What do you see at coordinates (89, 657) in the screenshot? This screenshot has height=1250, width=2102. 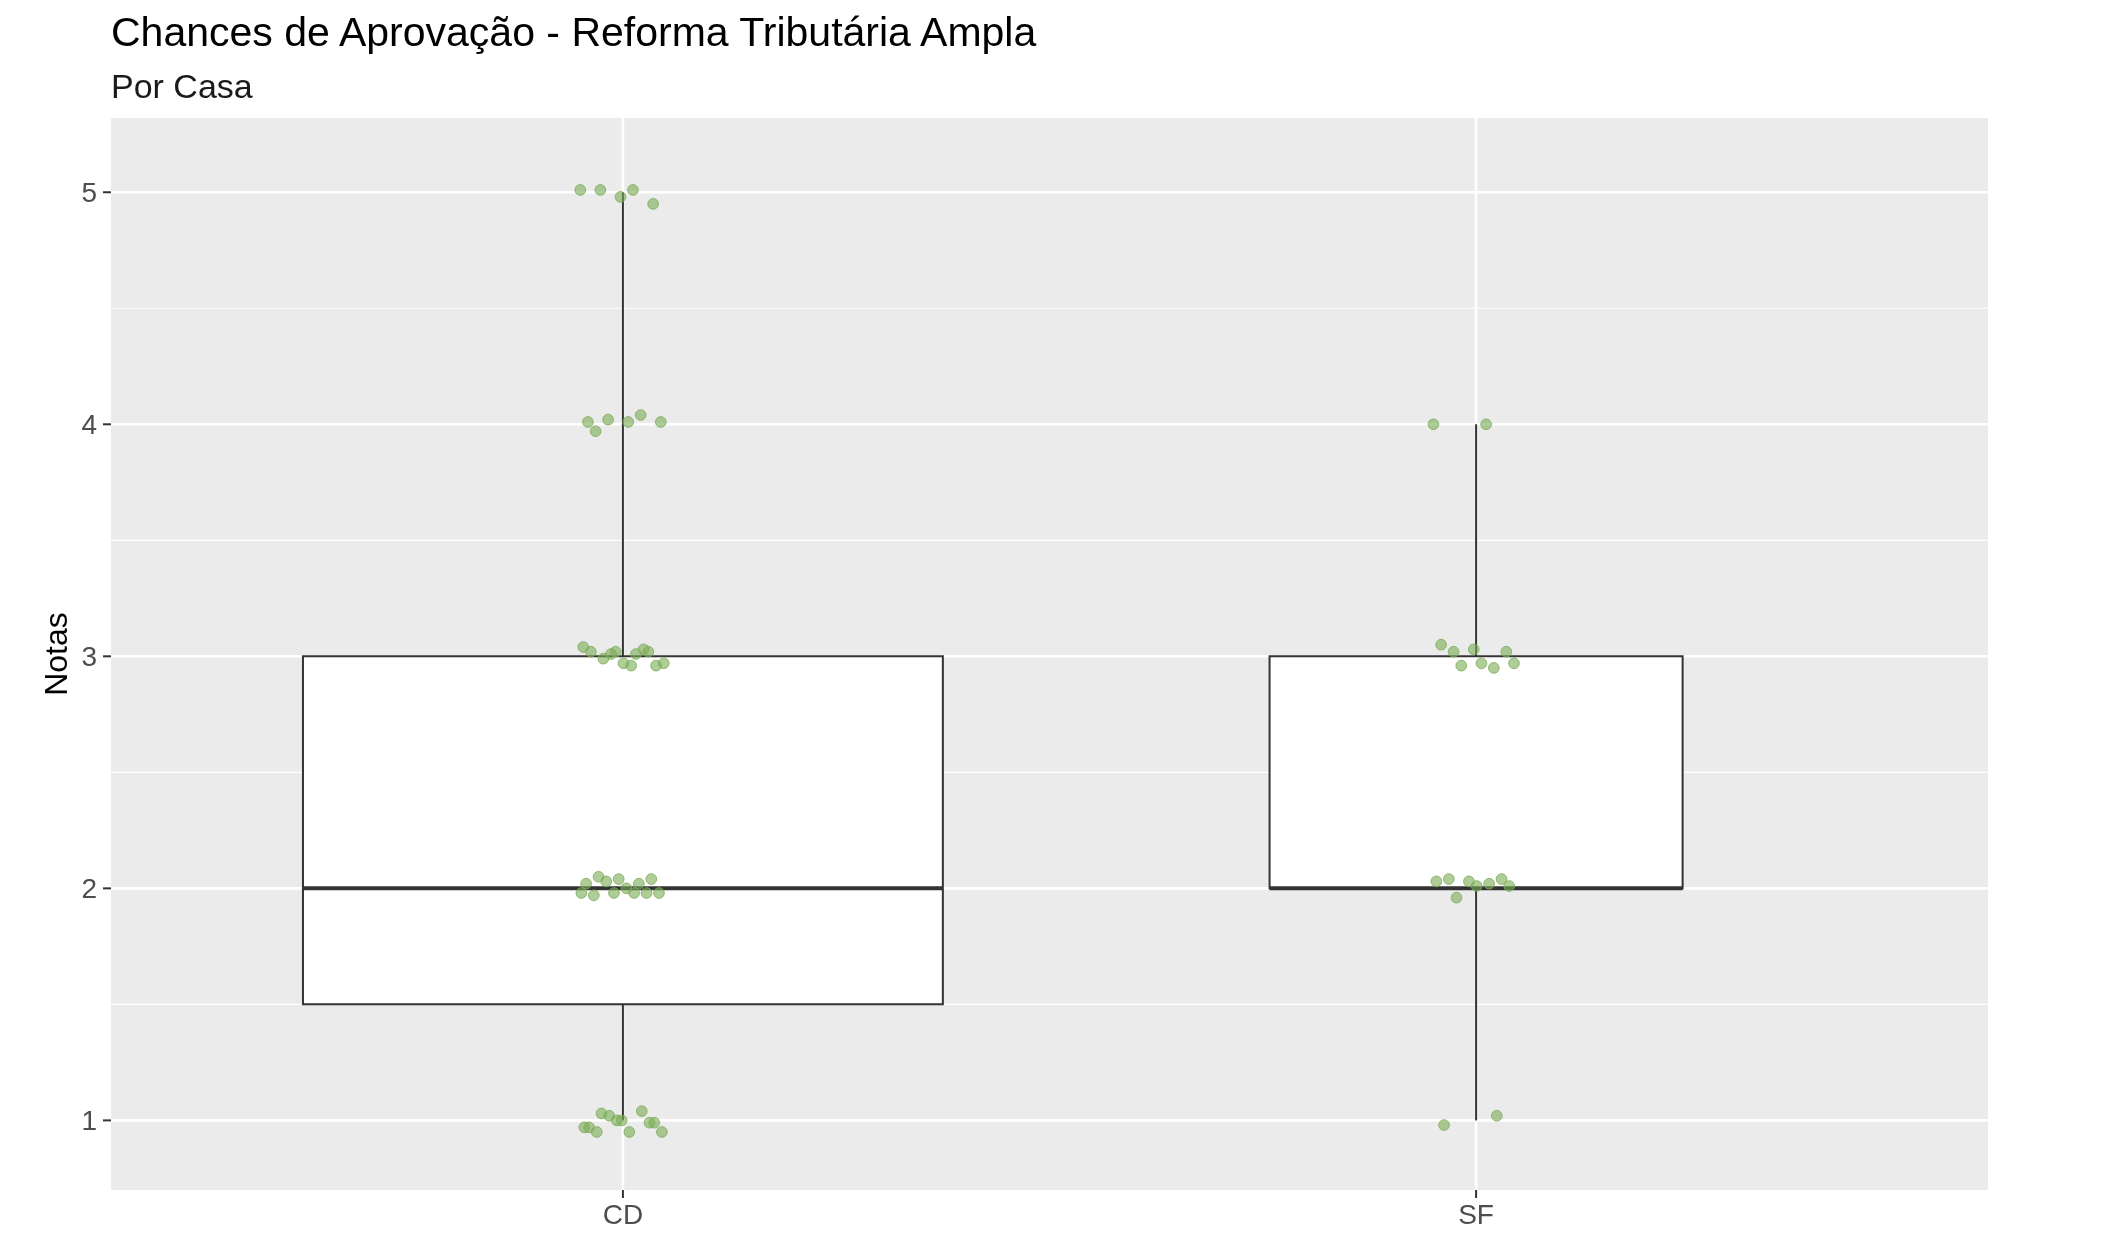 I see `y-tick-label: 3` at bounding box center [89, 657].